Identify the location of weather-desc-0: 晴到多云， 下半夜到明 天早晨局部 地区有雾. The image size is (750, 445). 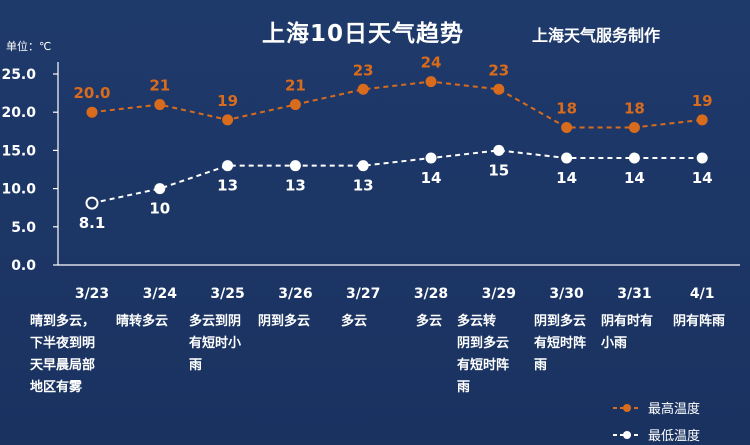
(63, 354).